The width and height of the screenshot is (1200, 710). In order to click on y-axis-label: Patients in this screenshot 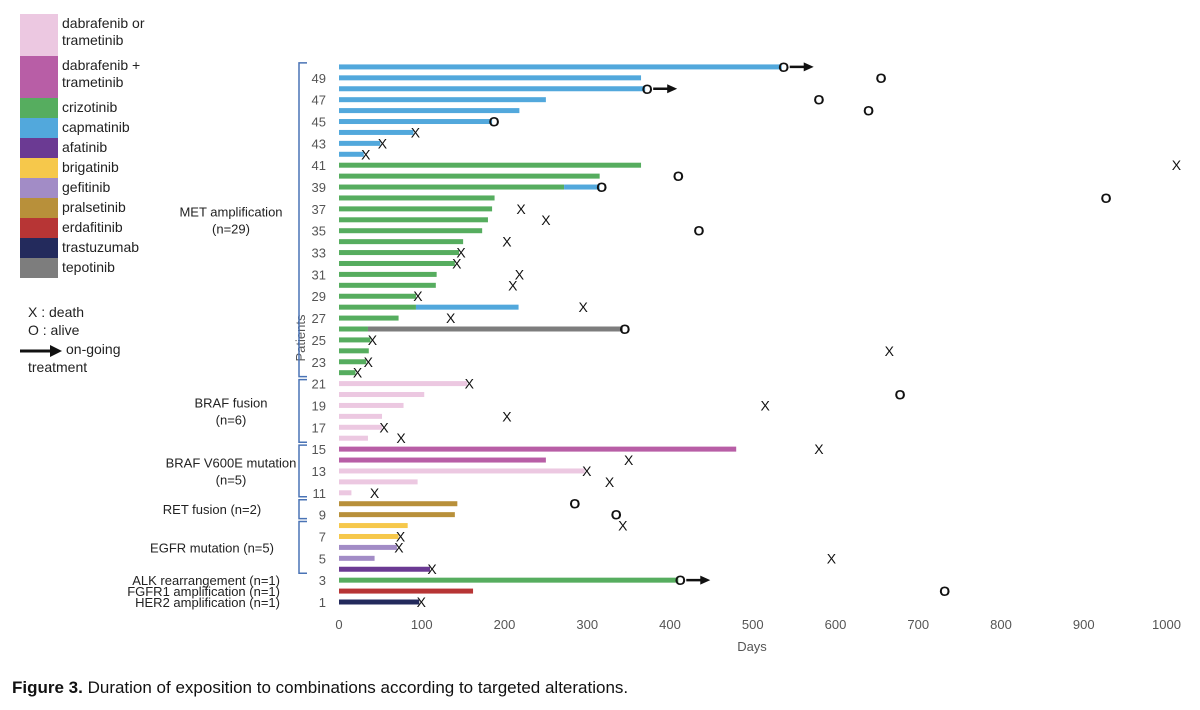, I will do `click(300, 337)`.